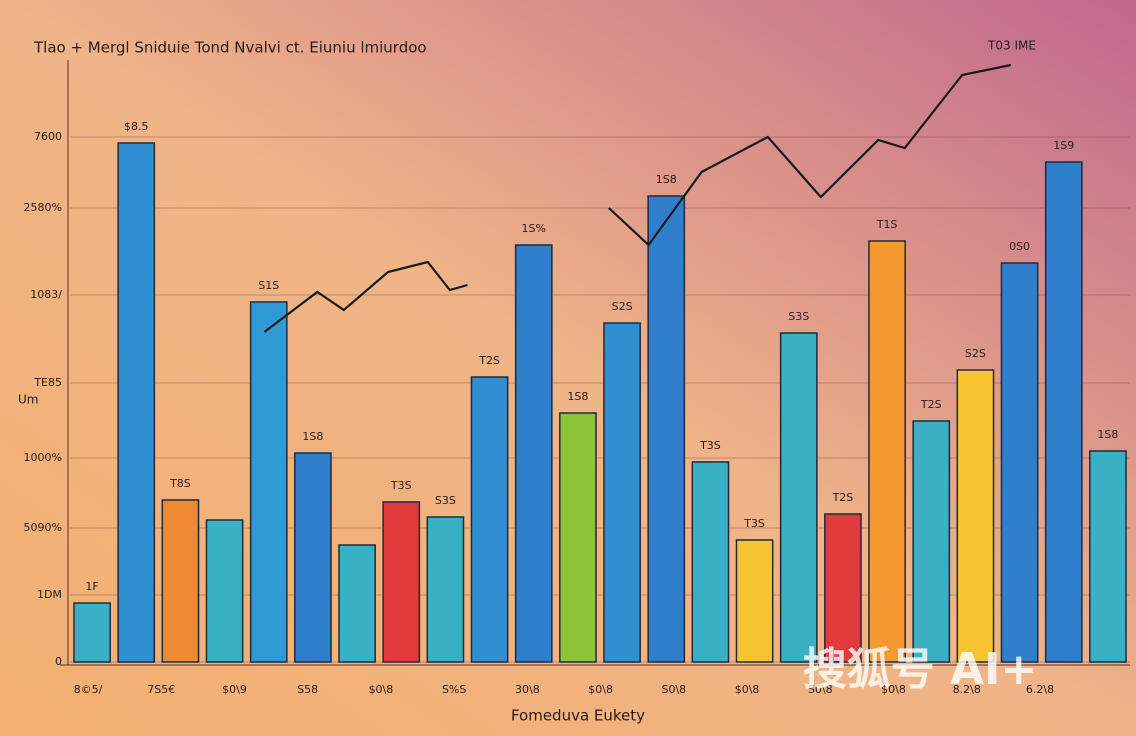  Describe the element at coordinates (1011, 46) in the screenshot. I see `chart-subtitle: T03 IME` at that location.